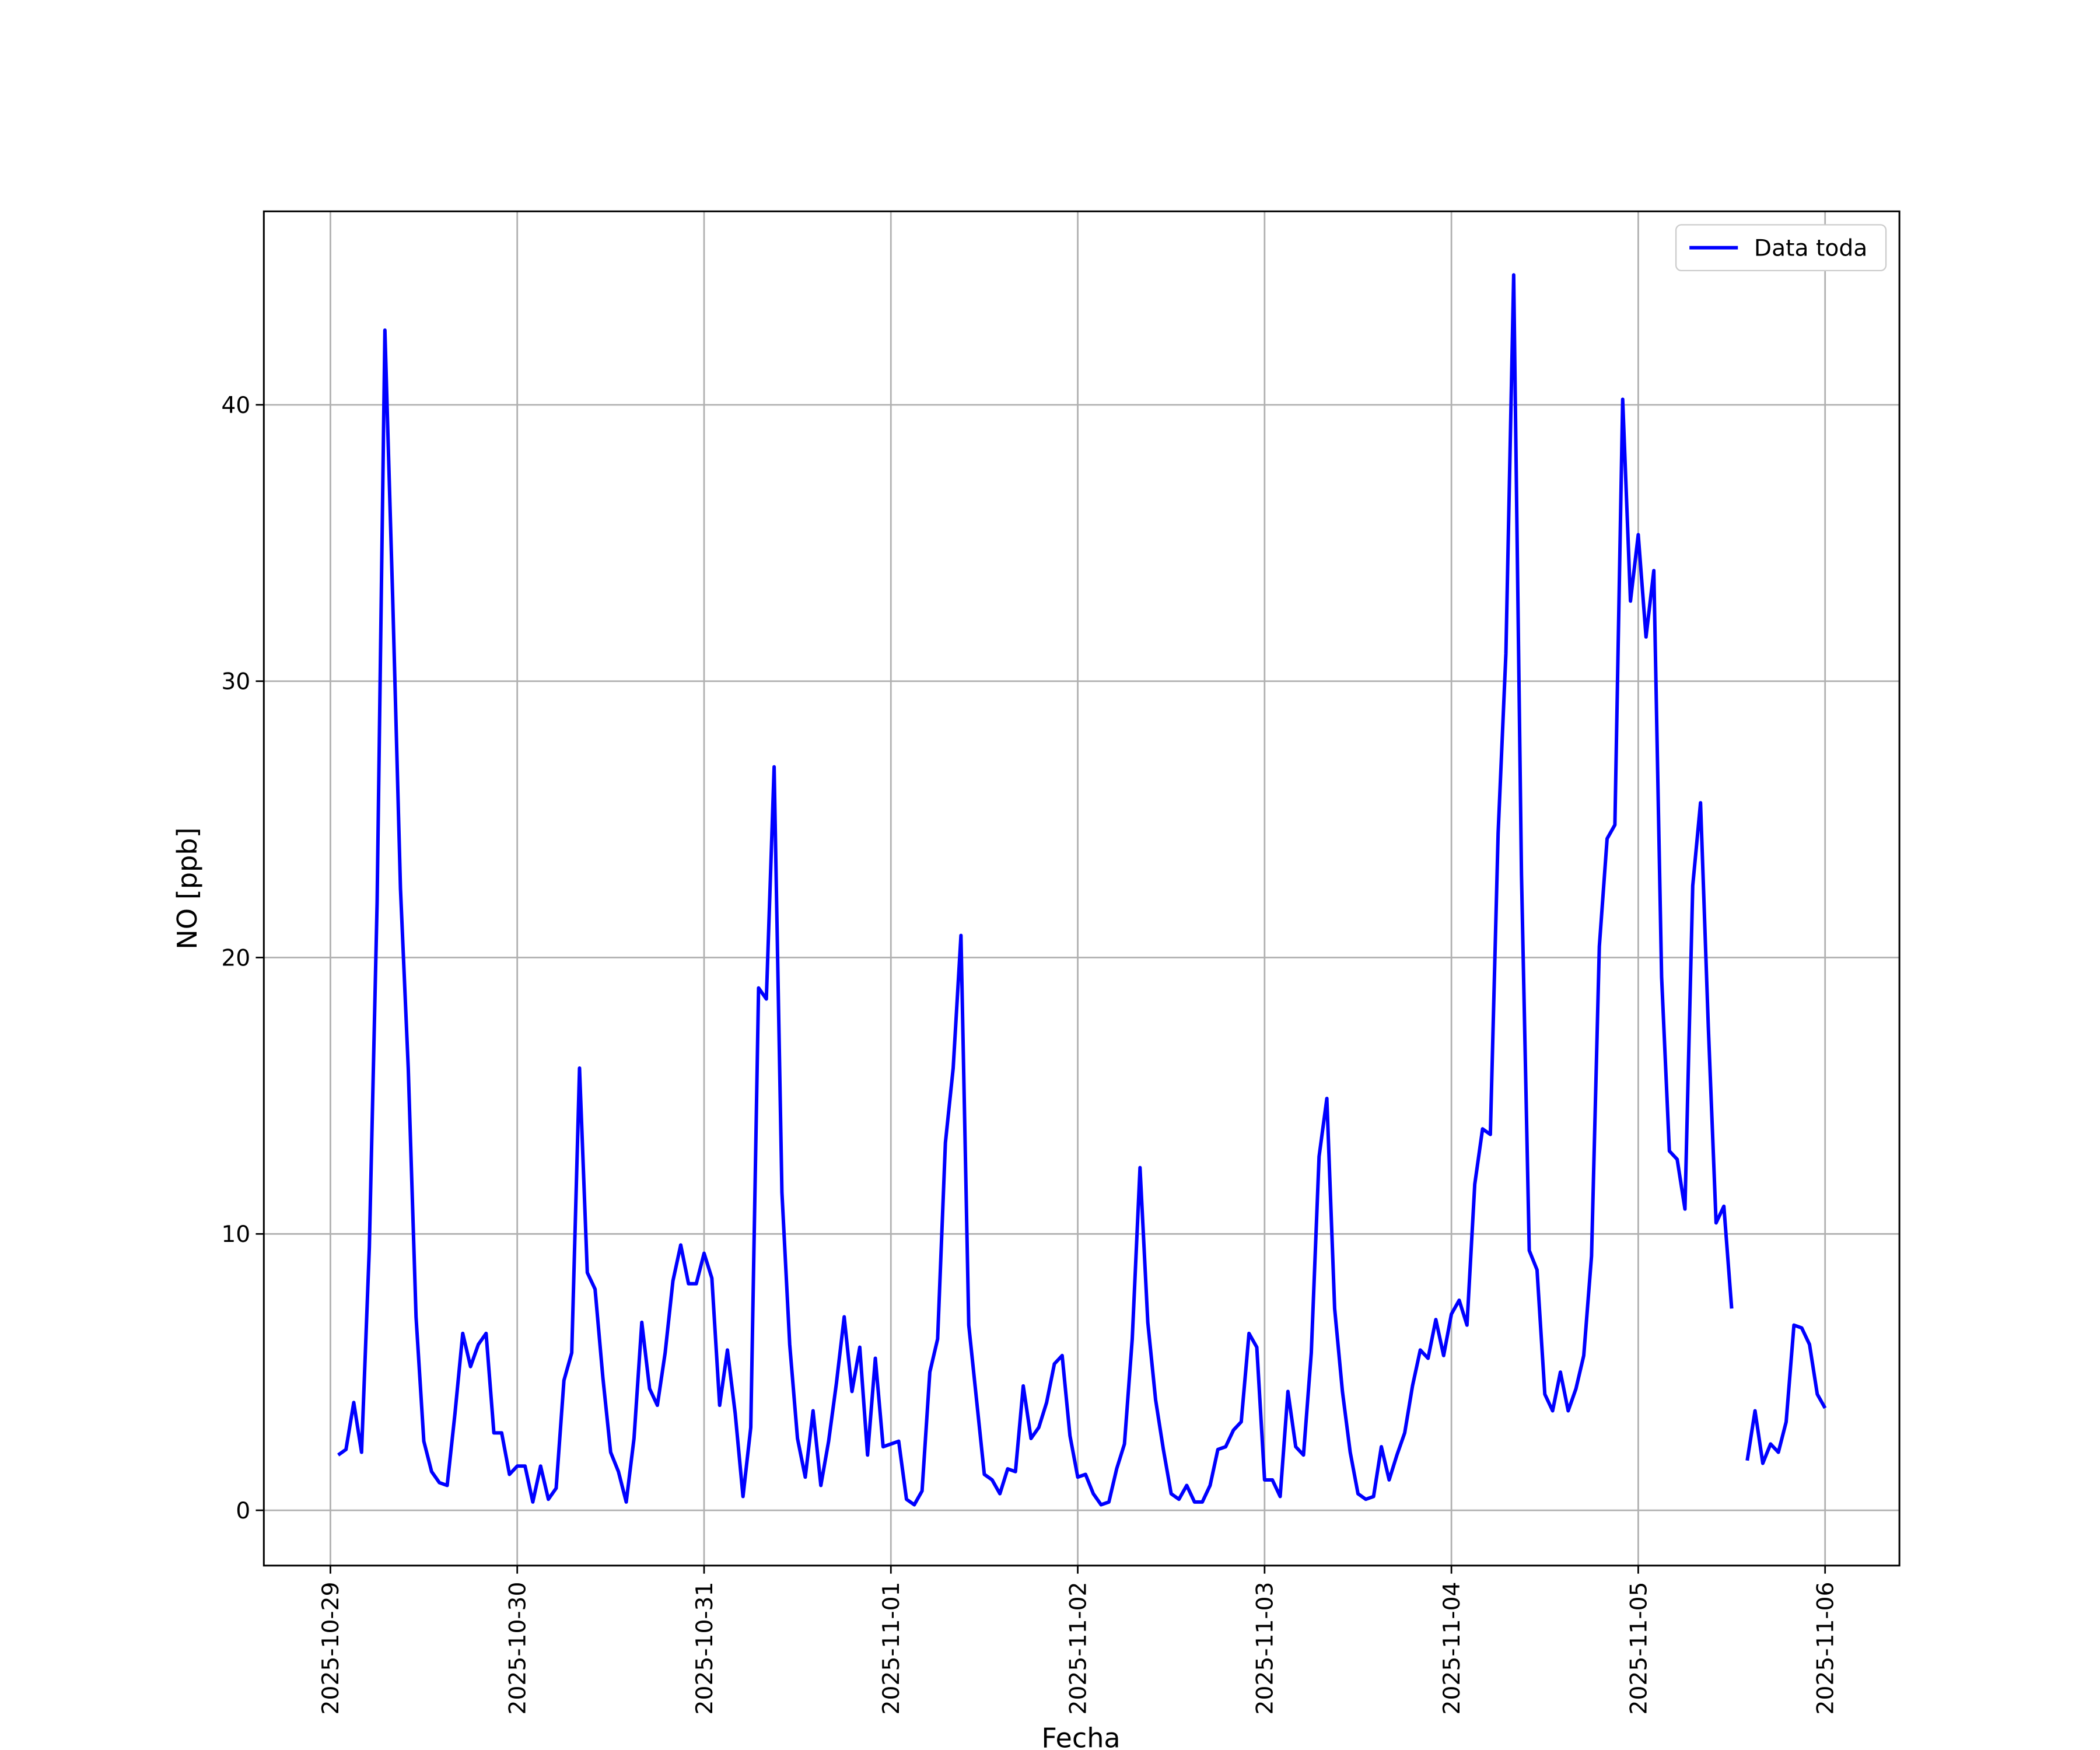 The height and width of the screenshot is (1750, 2100). Describe the element at coordinates (235, 406) in the screenshot. I see `y-tick-label: 40` at that location.